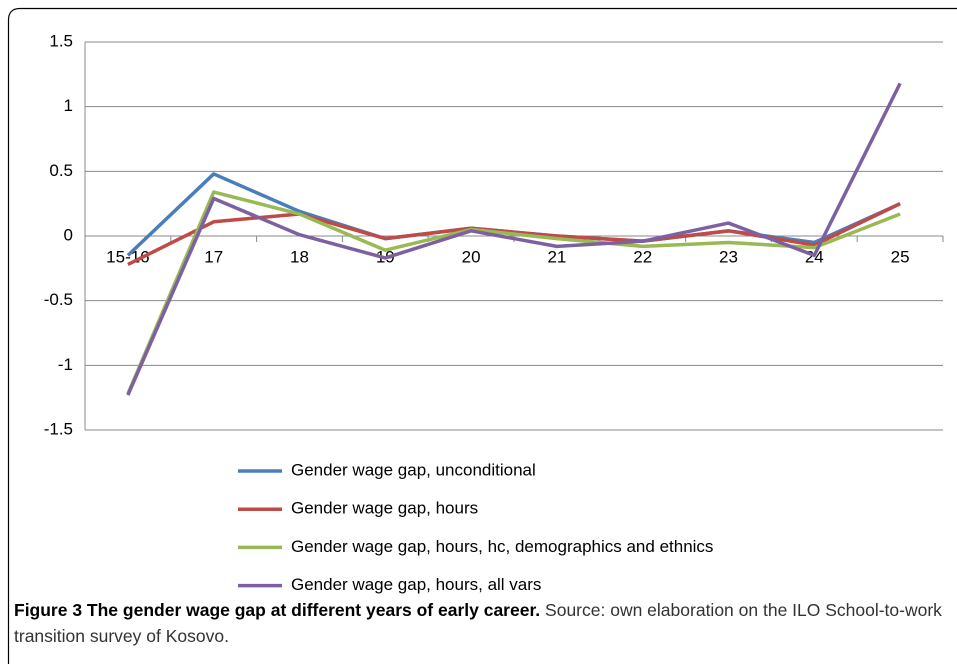  I want to click on y-tick-label: -1.5, so click(58, 428).